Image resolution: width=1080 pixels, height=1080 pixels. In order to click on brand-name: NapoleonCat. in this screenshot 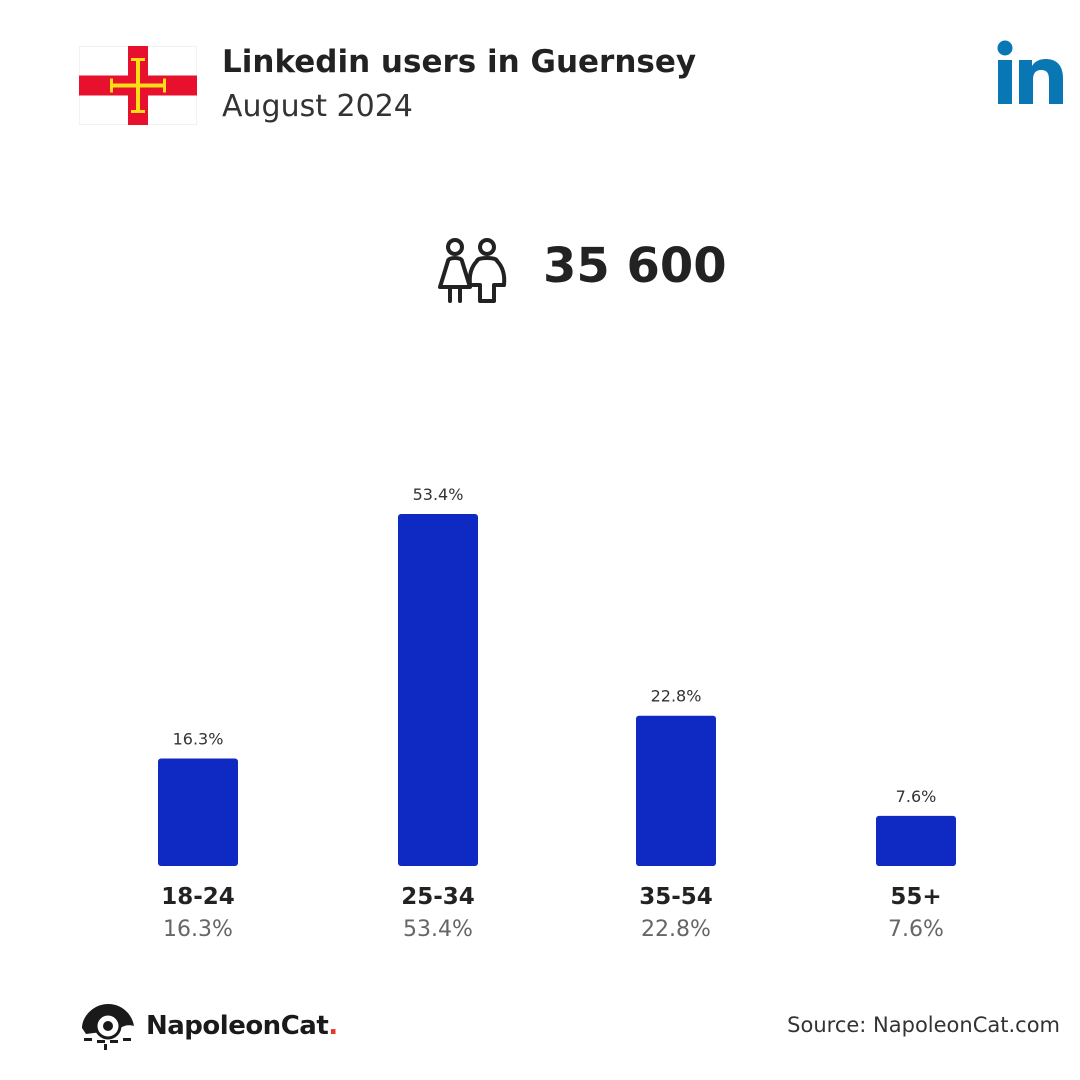, I will do `click(242, 1026)`.